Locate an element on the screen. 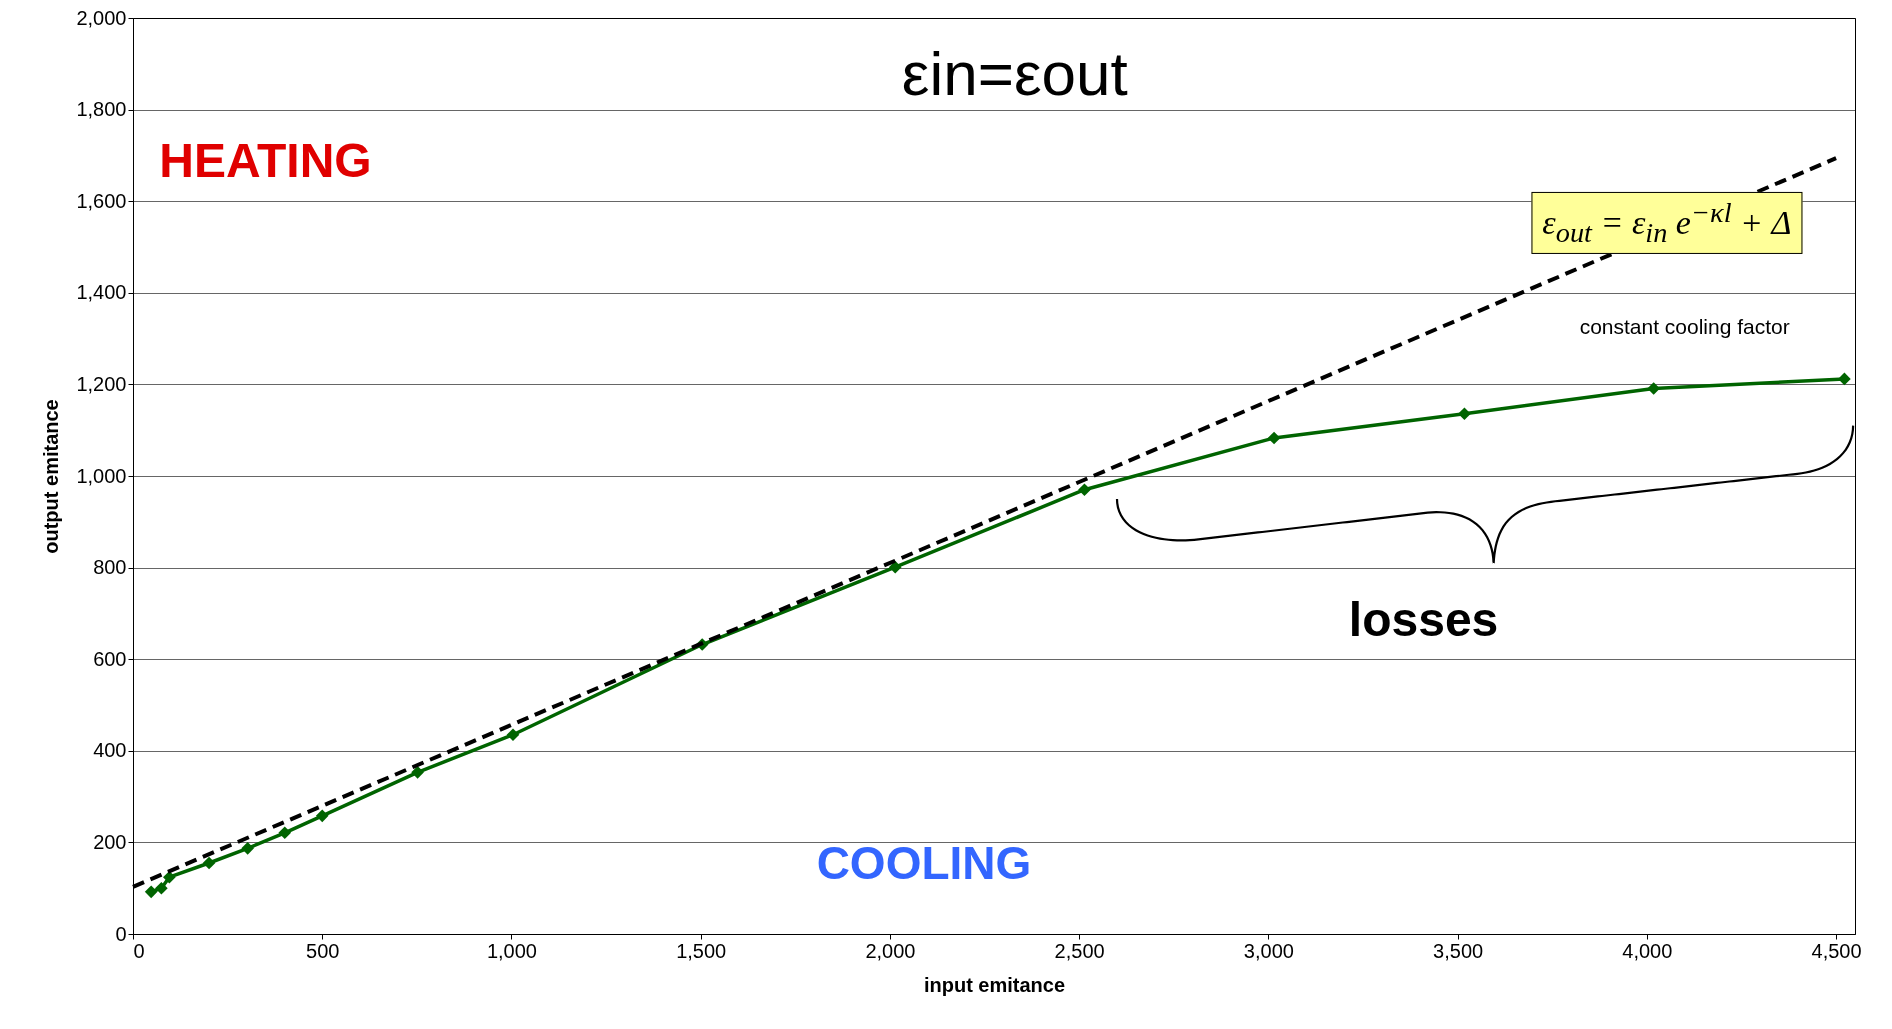  y-axis-title: output emitance is located at coordinates (51, 476).